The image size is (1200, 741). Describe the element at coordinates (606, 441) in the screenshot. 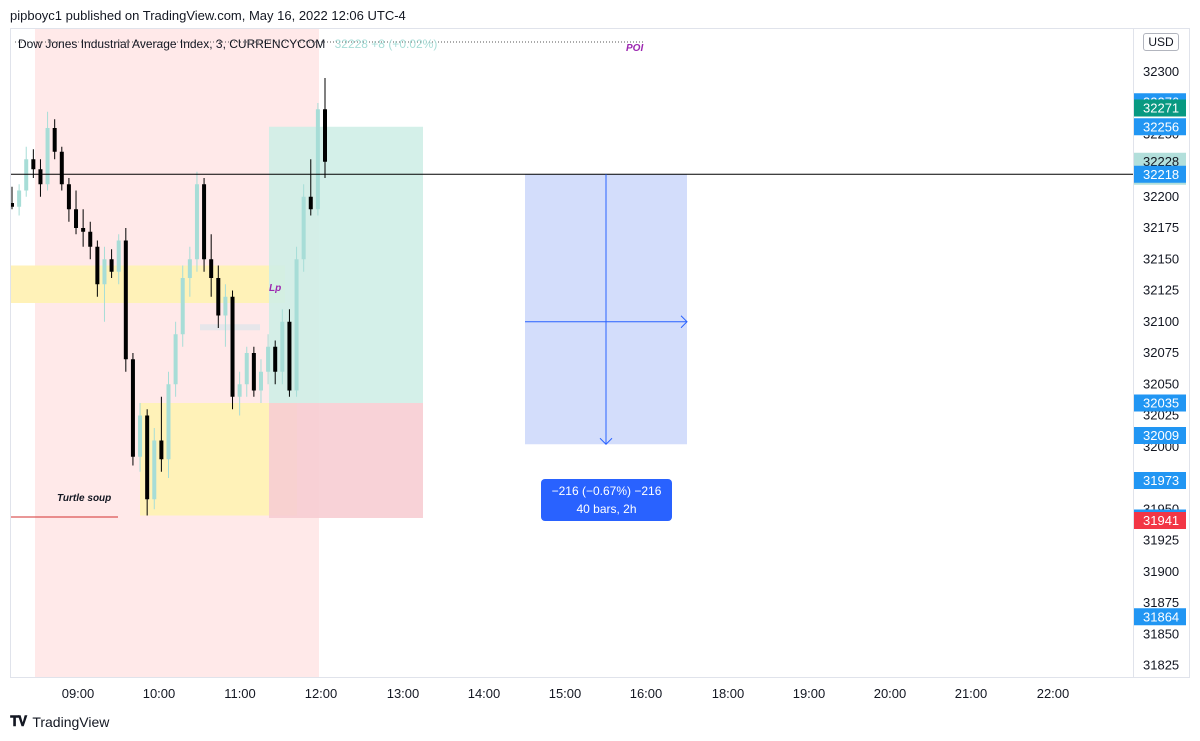

I see `measure-arrow-down-icon` at that location.